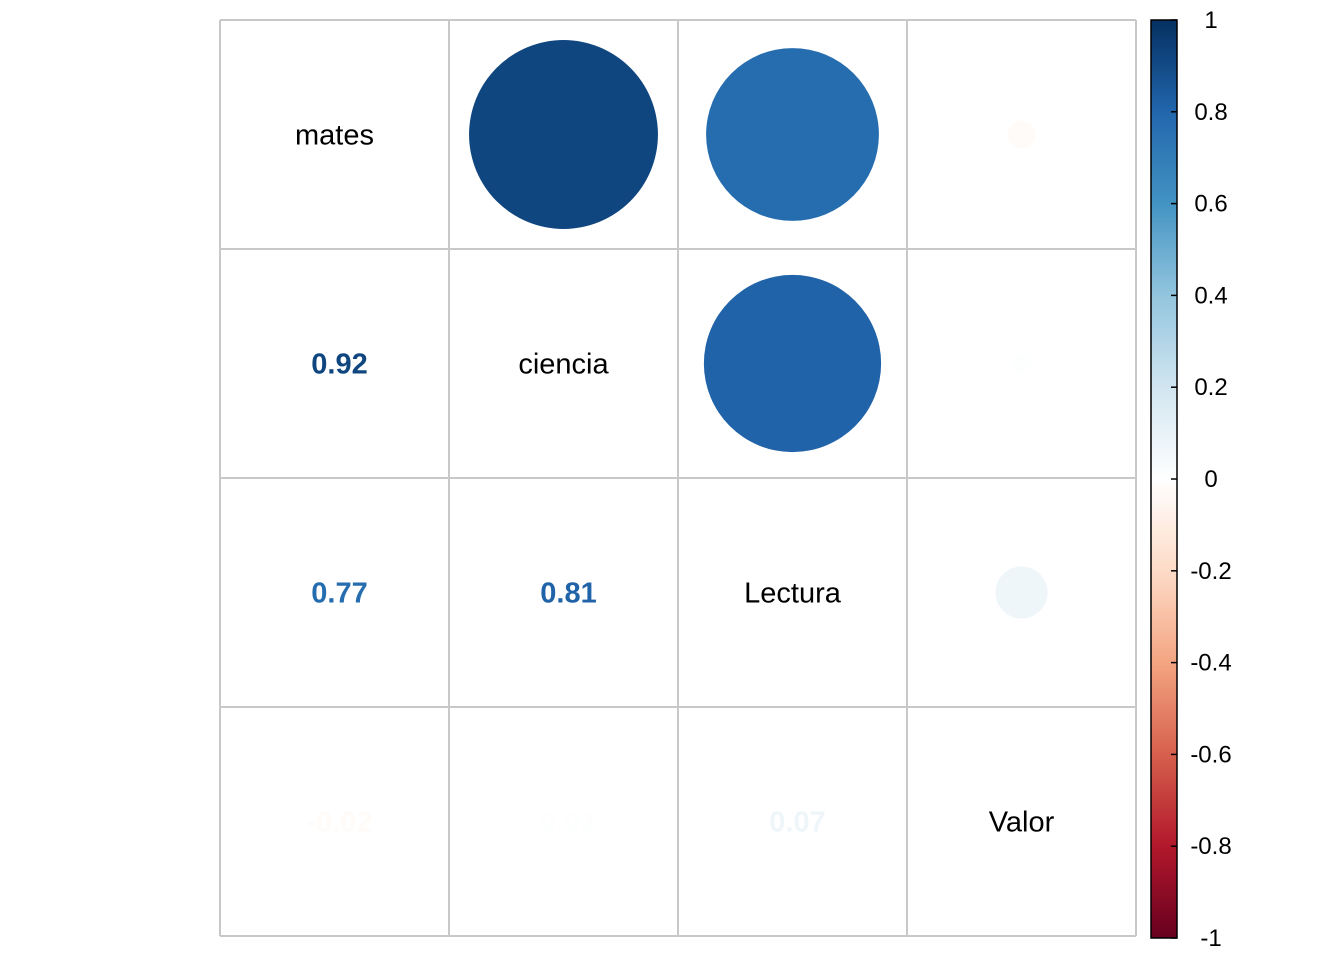 The image size is (1344, 960). Describe the element at coordinates (1210, 846) in the screenshot. I see `colorbar-tick-label: -0.8` at that location.